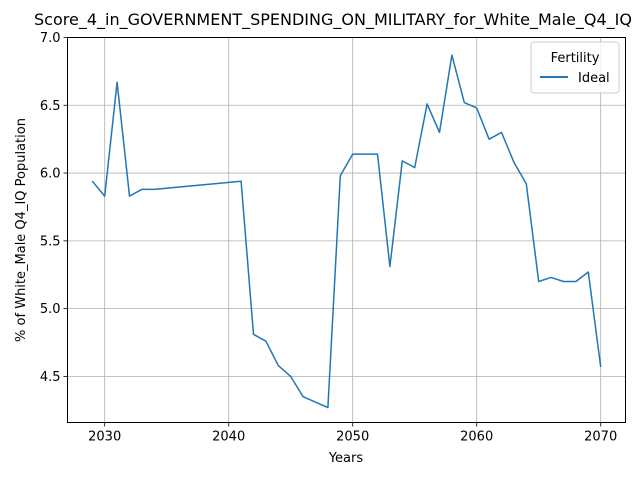 This screenshot has height=480, width=640. Describe the element at coordinates (50, 38) in the screenshot. I see `y-tick-label: 7.0` at that location.